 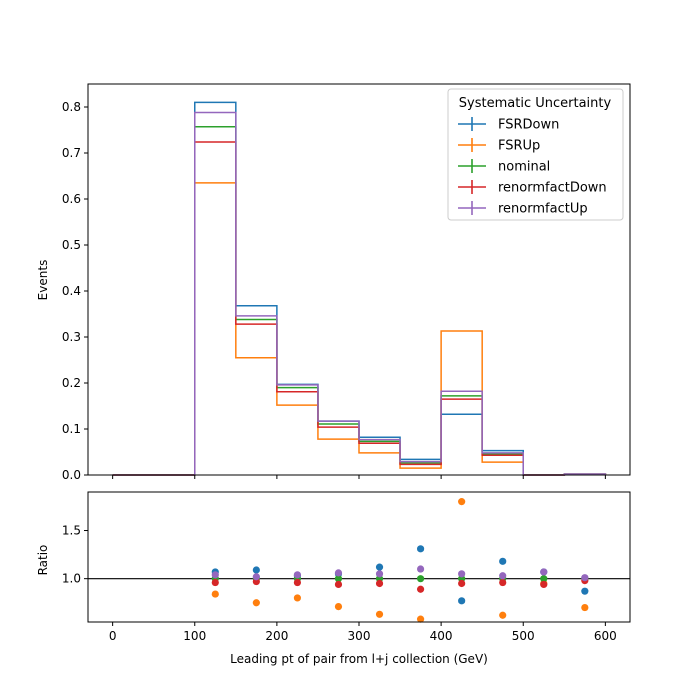 I want to click on ratio-x-ticks: 0 100 200 300 400 500 600, so click(x=363, y=632).